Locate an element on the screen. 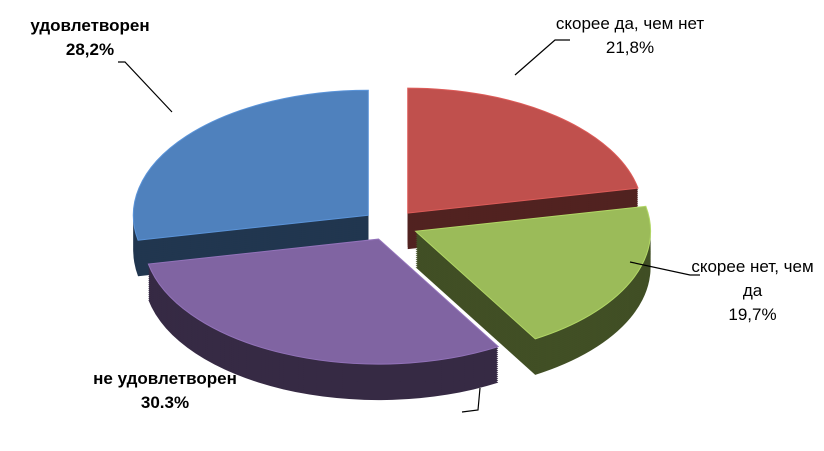 This screenshot has height=451, width=824. value-label: 21,8% is located at coordinates (630, 47).